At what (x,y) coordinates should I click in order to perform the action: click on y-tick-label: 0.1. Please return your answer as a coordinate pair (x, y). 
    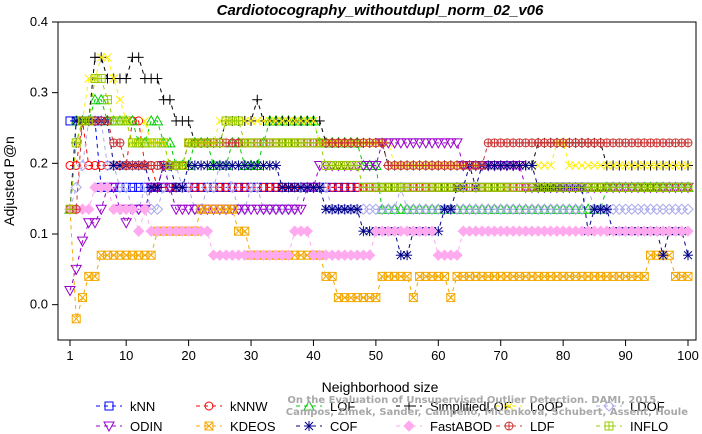
    Looking at the image, I should click on (39, 233).